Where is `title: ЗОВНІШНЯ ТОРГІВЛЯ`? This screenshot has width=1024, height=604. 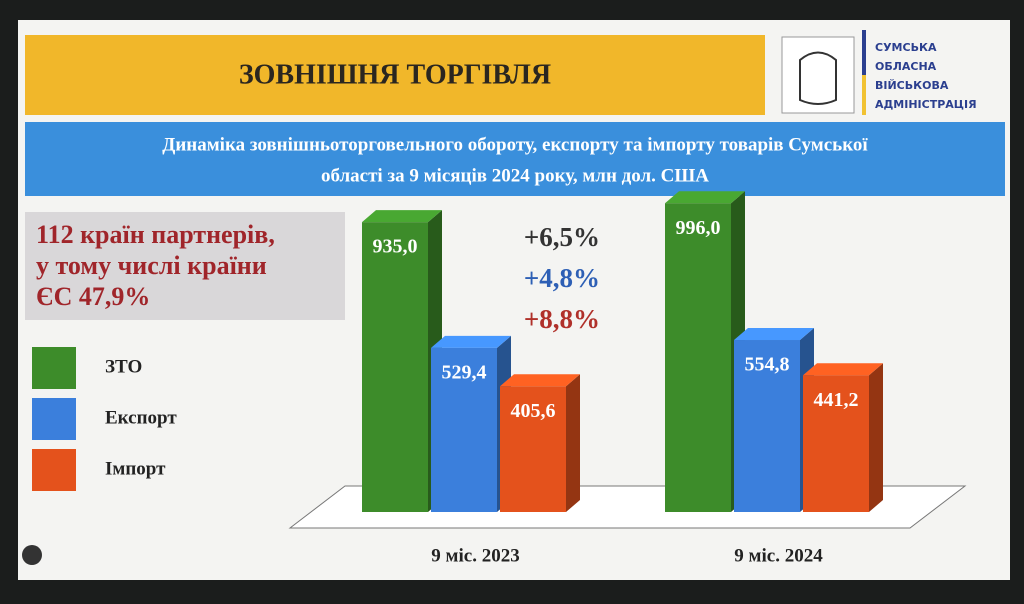
title: ЗОВНІШНЯ ТОРГІВЛЯ is located at coordinates (395, 74).